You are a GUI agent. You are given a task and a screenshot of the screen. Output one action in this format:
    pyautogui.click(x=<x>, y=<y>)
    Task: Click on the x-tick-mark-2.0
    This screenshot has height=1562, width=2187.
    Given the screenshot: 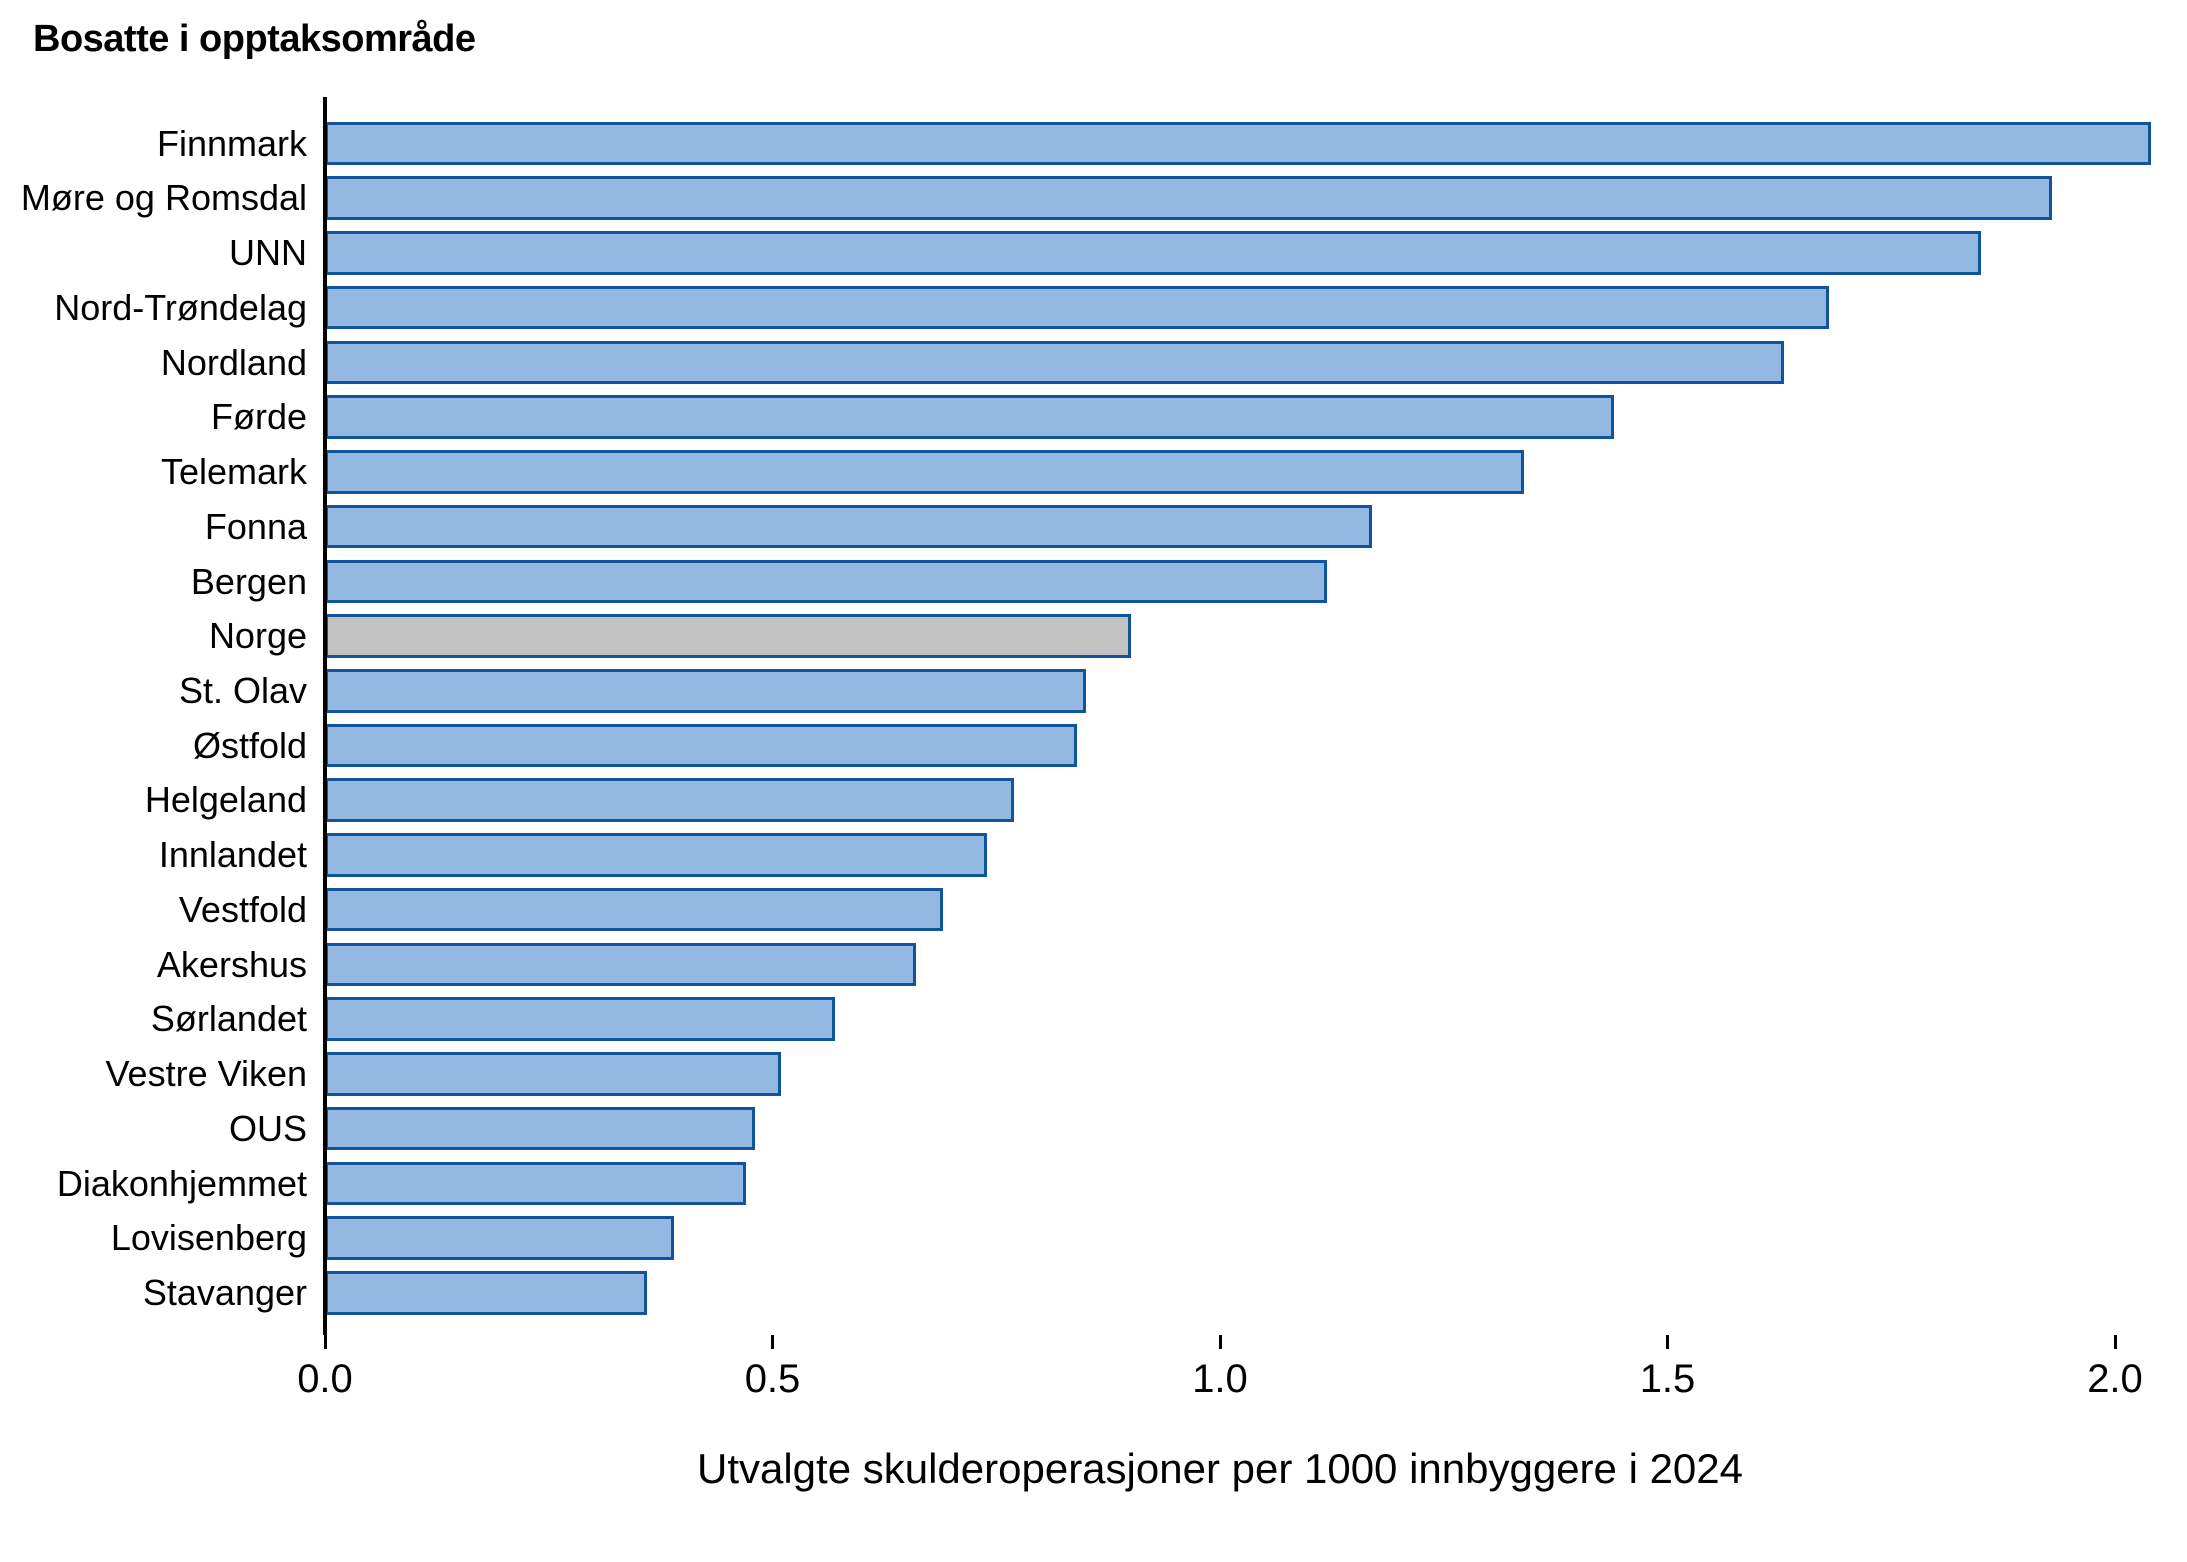 What is the action you would take?
    pyautogui.click(x=2115, y=1342)
    